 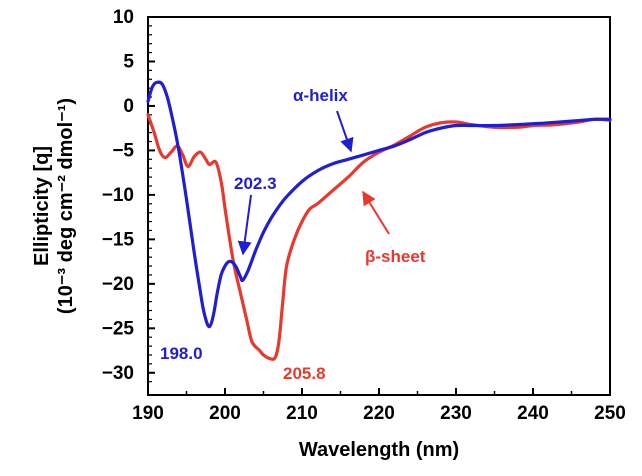 I want to click on y-tick-label: −25, so click(x=118, y=328).